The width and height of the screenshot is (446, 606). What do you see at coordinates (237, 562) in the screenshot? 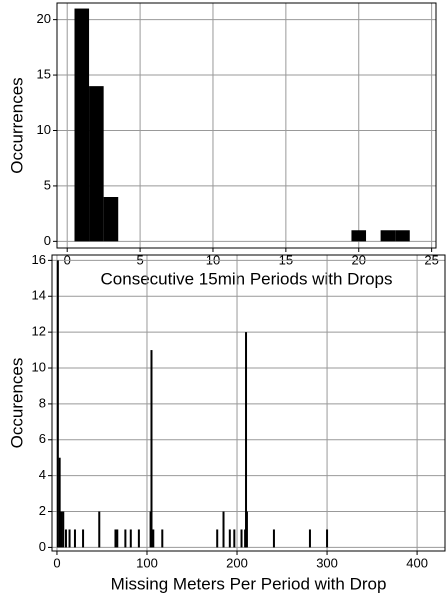
I see `x-tick-label: 200` at bounding box center [237, 562].